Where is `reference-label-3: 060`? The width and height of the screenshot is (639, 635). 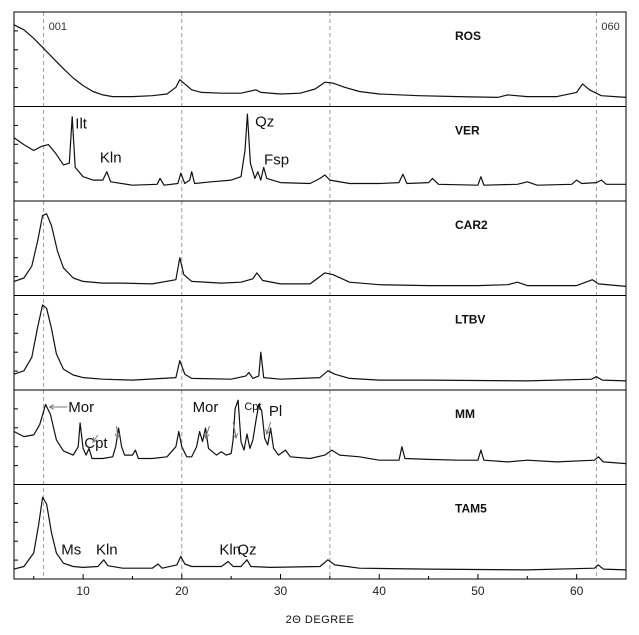
reference-label-3: 060 is located at coordinates (610, 27).